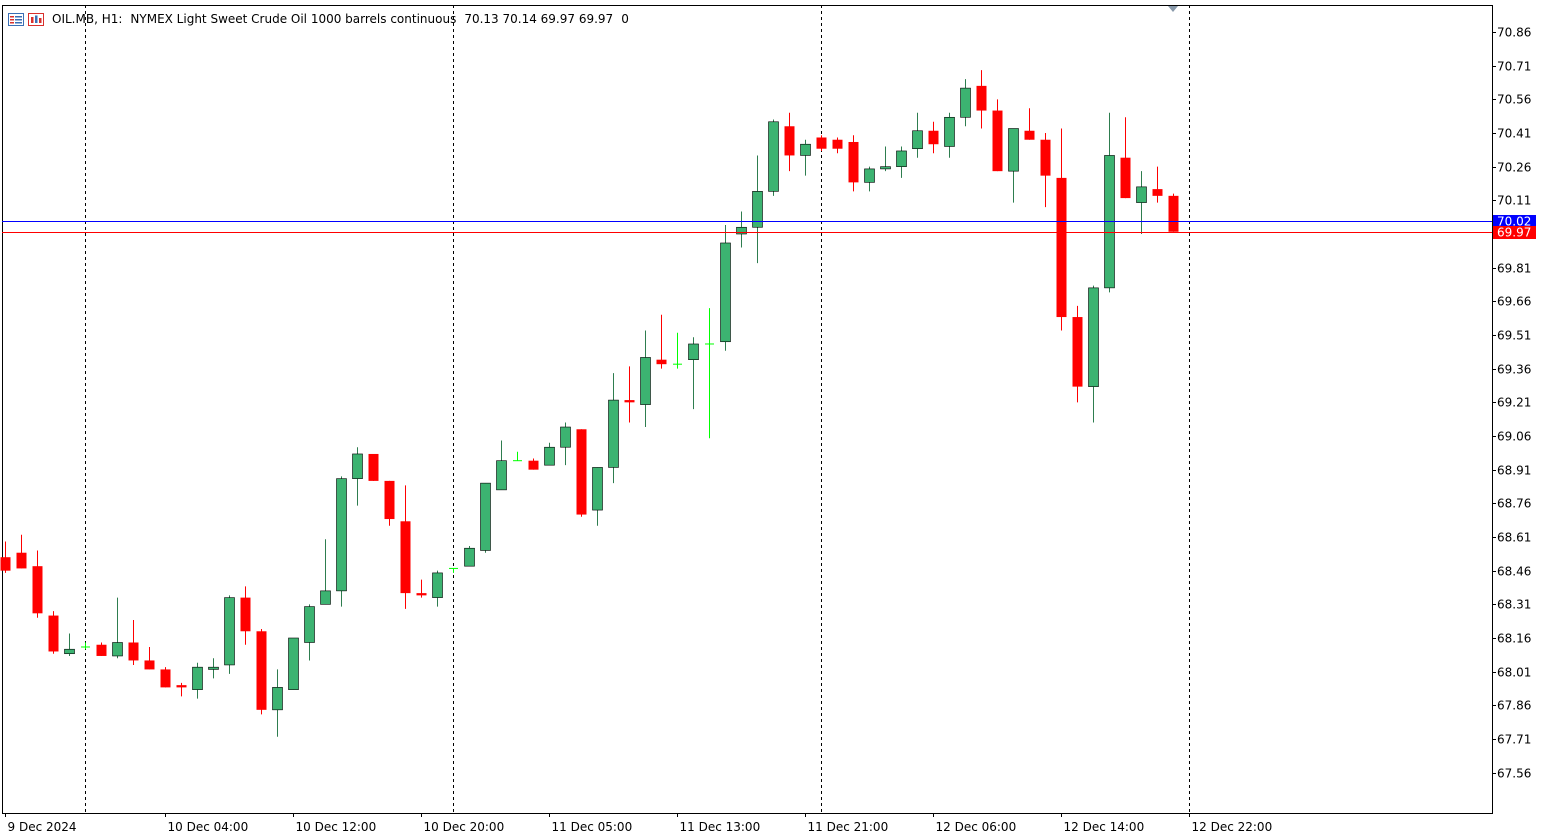 Image resolution: width=1550 pixels, height=839 pixels. Describe the element at coordinates (1514, 168) in the screenshot. I see `y-tick-label: 70.26` at that location.